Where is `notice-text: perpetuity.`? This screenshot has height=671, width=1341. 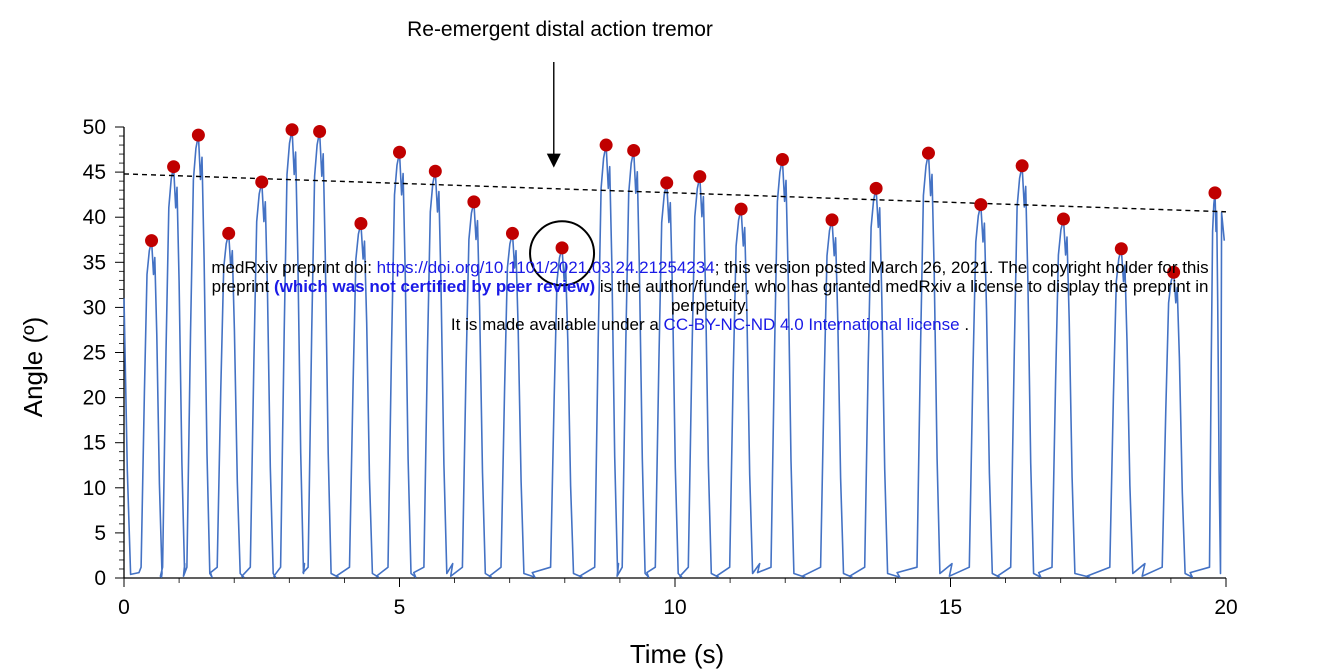 notice-text: perpetuity. is located at coordinates (710, 305).